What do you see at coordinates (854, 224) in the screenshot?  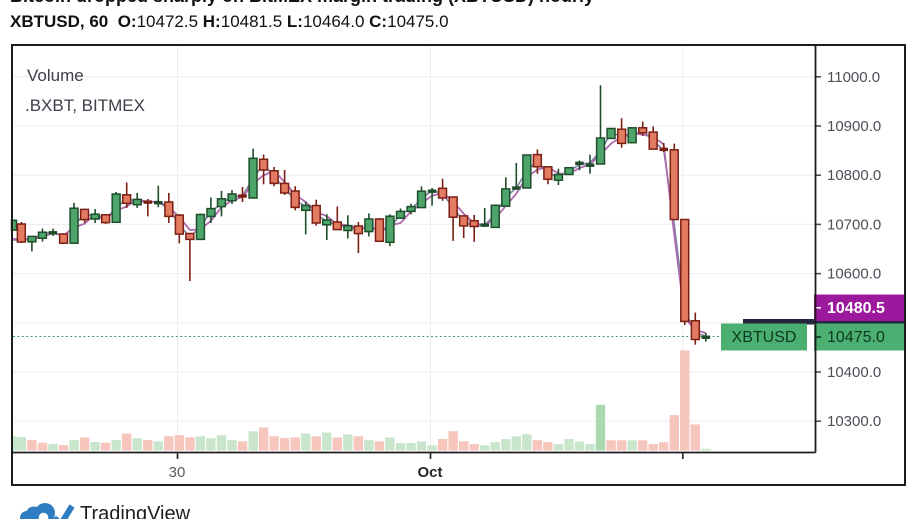 I see `svg-text: 10700.0` at bounding box center [854, 224].